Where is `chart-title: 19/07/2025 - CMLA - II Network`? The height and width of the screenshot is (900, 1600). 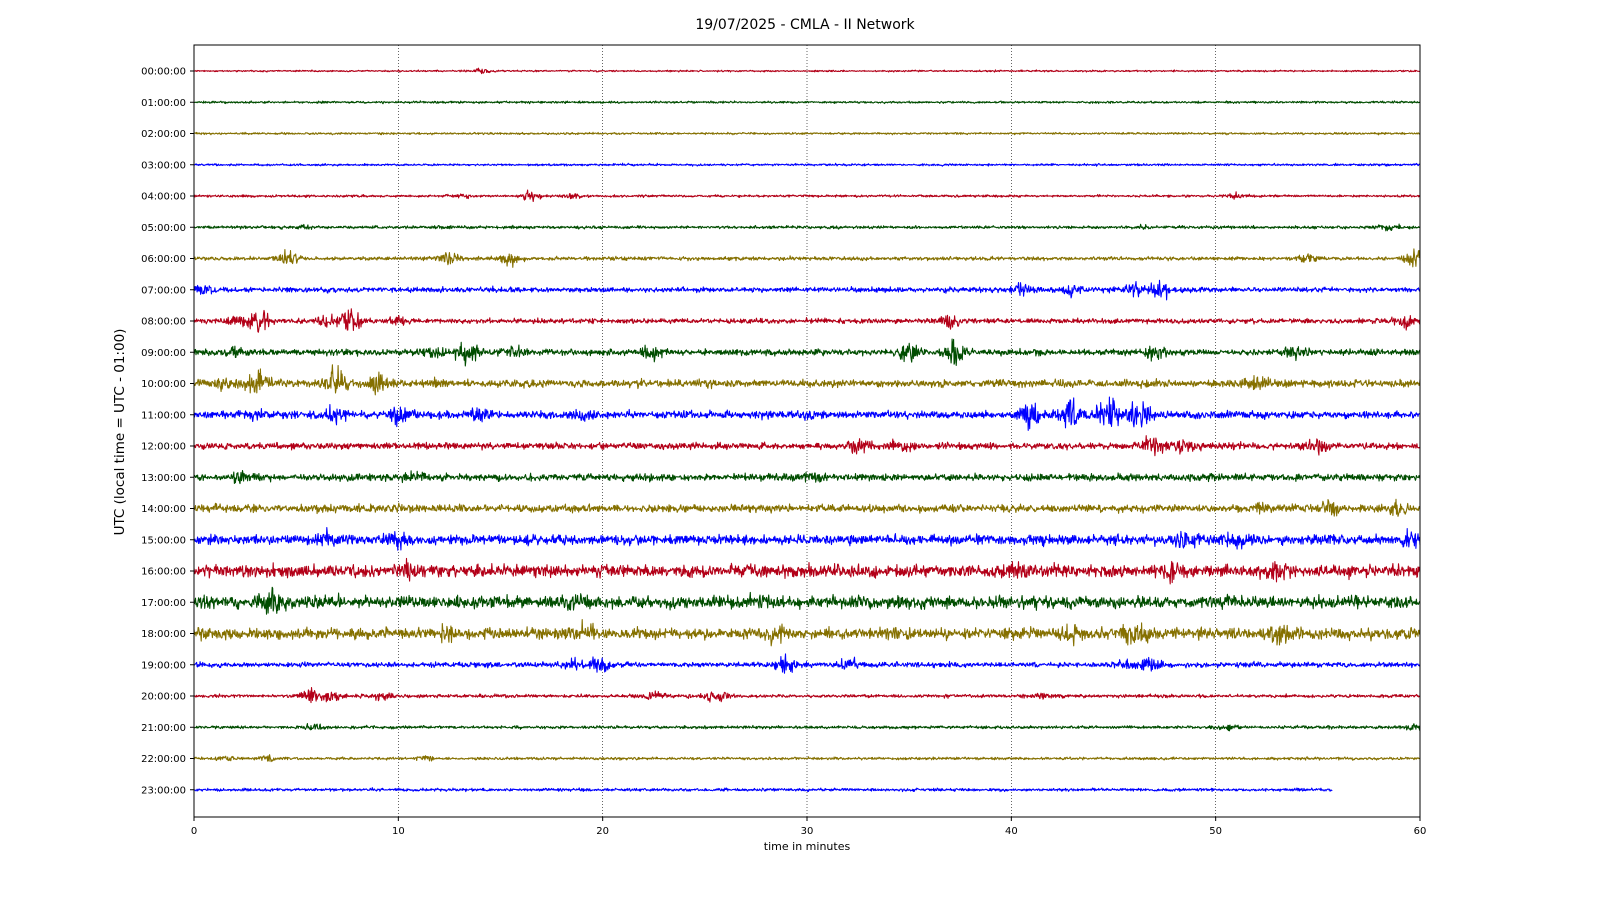 chart-title: 19/07/2025 - CMLA - II Network is located at coordinates (805, 25).